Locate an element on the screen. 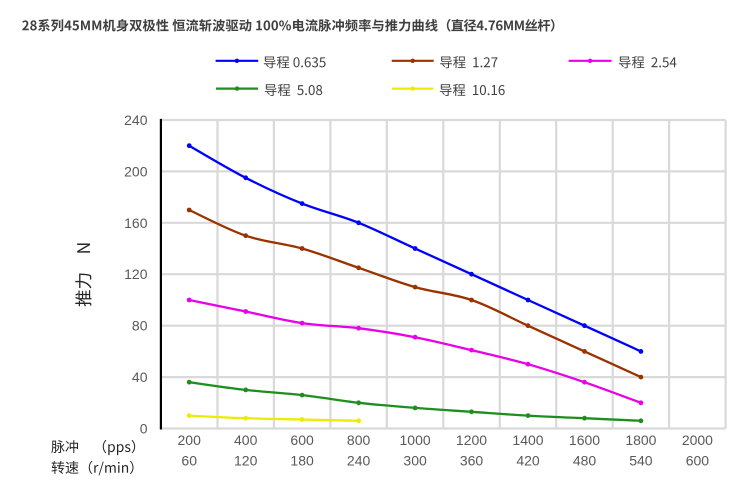 This screenshot has width=750, height=500. svg-text: 160 is located at coordinates (136, 223).